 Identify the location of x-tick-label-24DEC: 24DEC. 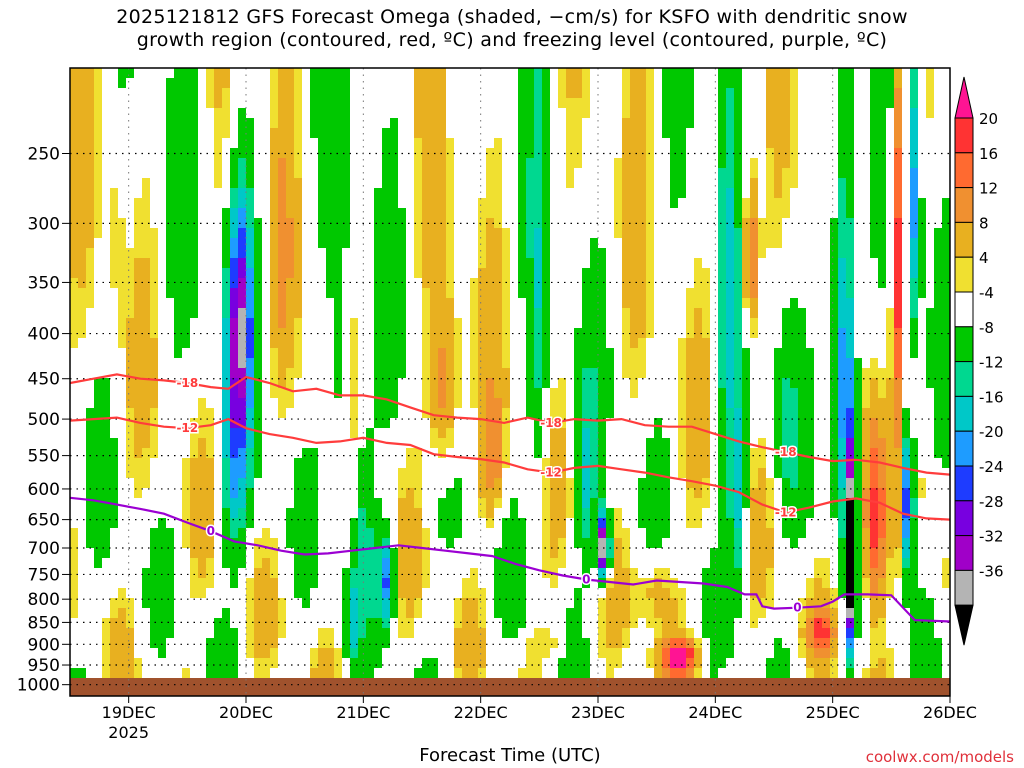
(715, 712).